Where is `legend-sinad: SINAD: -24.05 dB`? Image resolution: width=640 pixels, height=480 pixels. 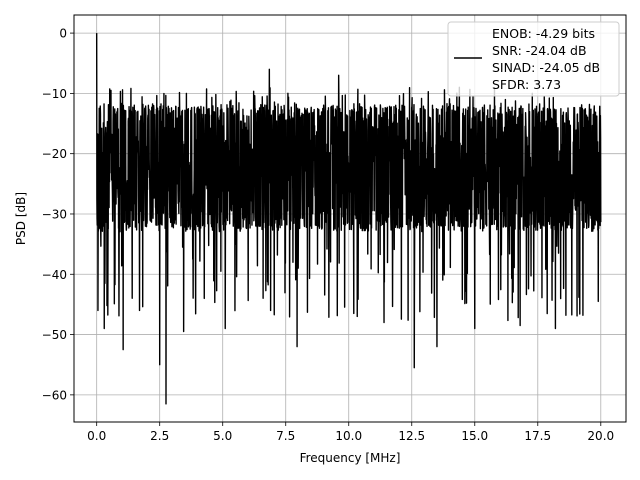 legend-sinad: SINAD: -24.05 dB is located at coordinates (546, 67).